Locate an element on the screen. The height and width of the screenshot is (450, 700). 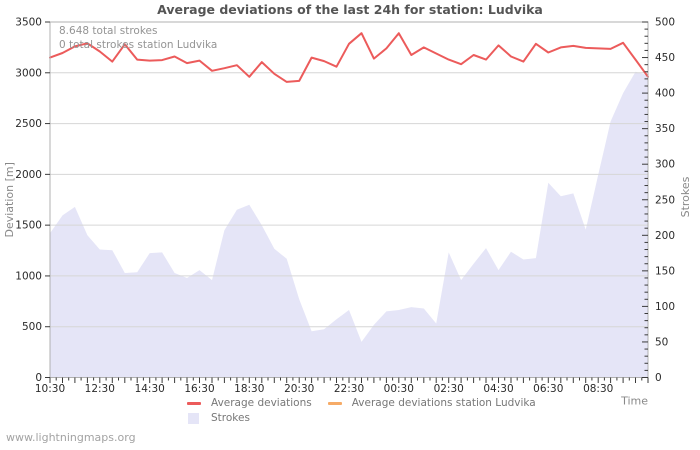
left-axis-title: Deviation [m] is located at coordinates (9, 199).